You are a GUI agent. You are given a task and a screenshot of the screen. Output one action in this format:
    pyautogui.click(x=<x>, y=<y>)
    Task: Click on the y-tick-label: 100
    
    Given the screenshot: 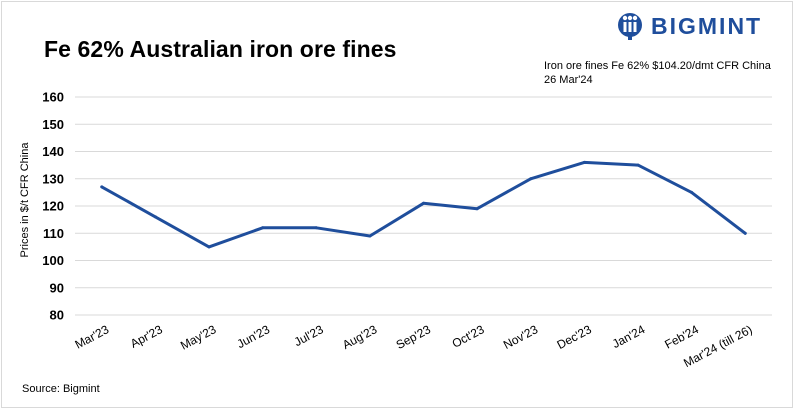 What is the action you would take?
    pyautogui.click(x=53, y=260)
    